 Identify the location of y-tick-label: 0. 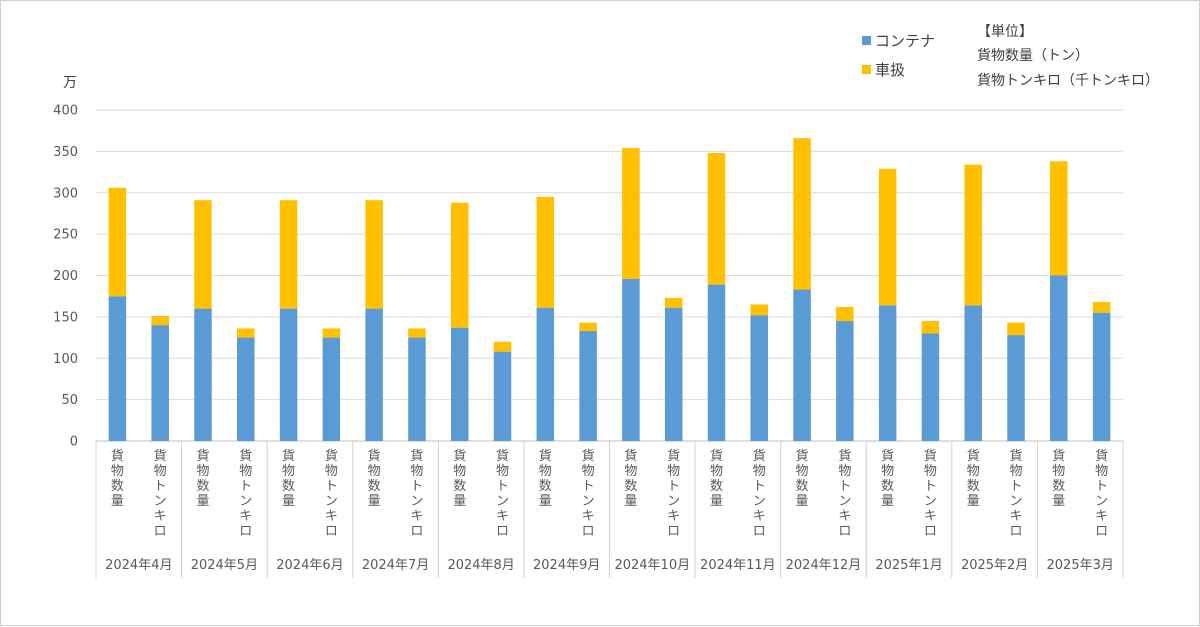
(74, 442).